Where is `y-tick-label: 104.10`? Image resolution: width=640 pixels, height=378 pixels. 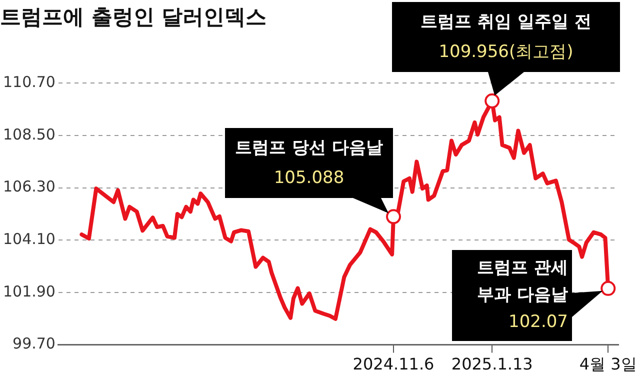
y-tick-label: 104.10 is located at coordinates (29, 239).